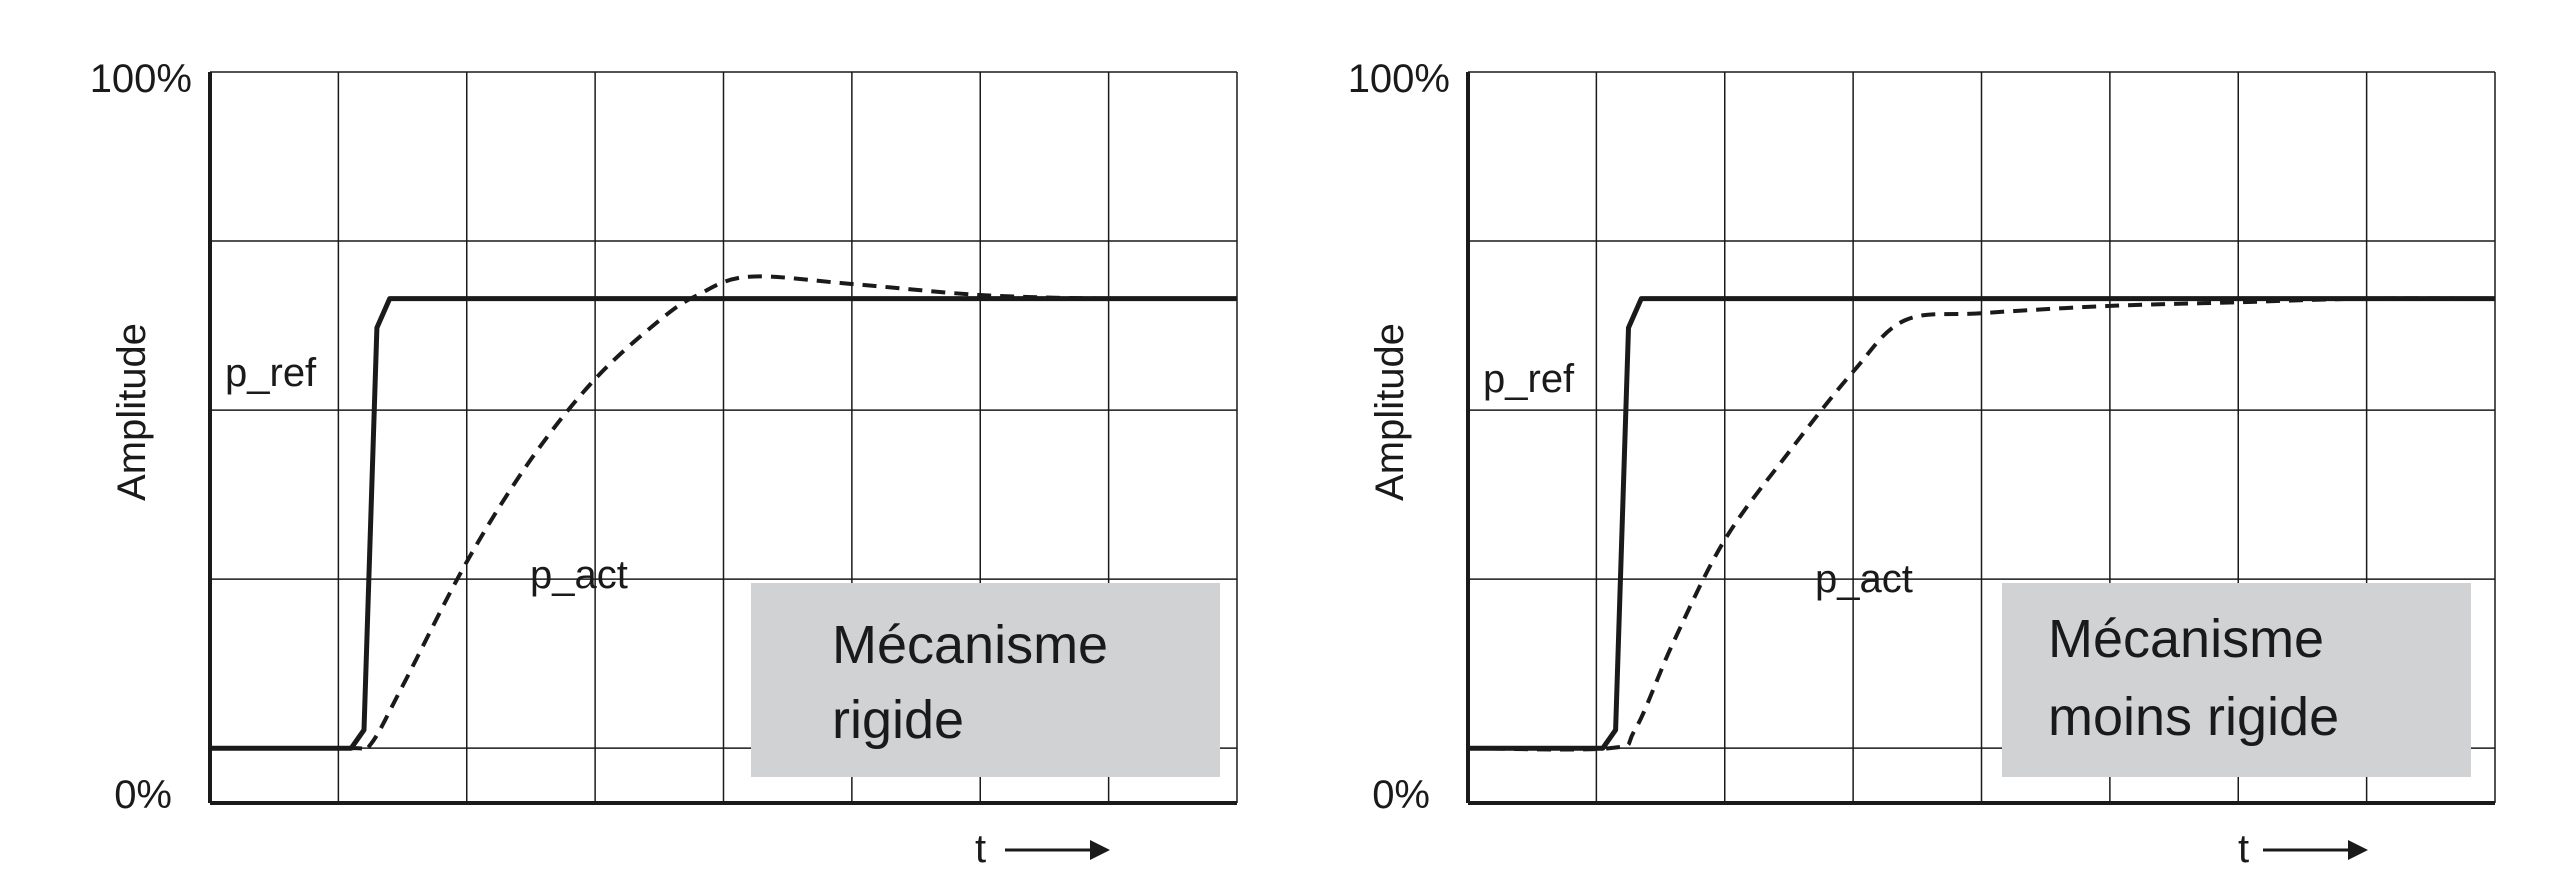  Describe the element at coordinates (898, 720) in the screenshot. I see `annotation-line-2: rigide` at that location.